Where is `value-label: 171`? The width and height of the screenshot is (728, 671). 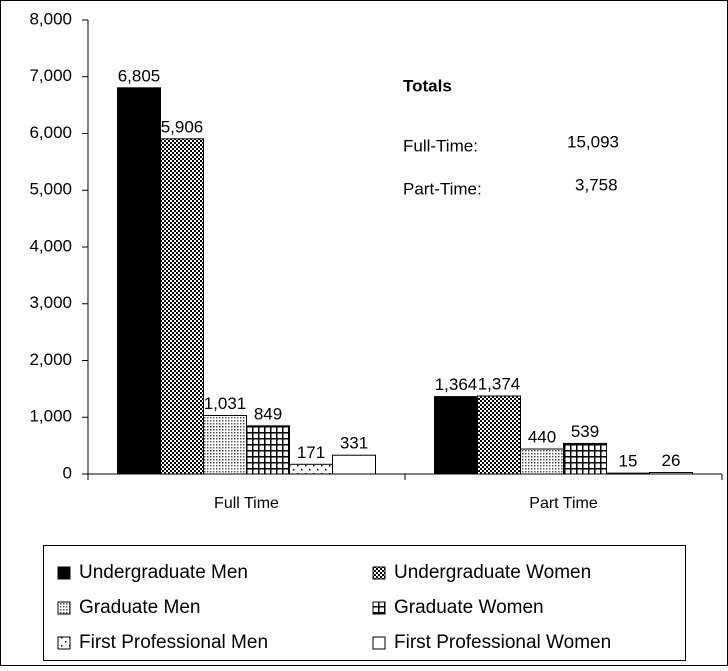
value-label: 171 is located at coordinates (311, 452).